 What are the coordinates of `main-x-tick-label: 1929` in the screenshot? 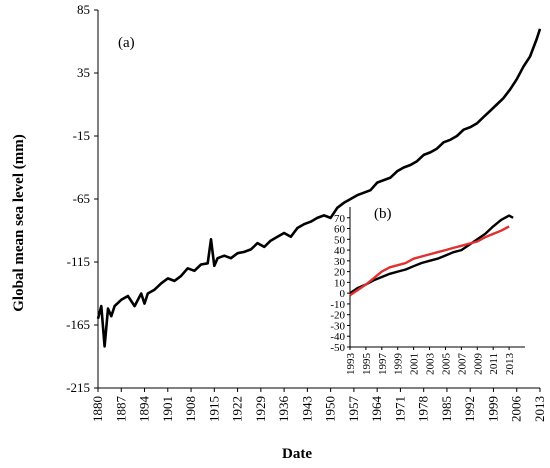 It's located at (260, 409).